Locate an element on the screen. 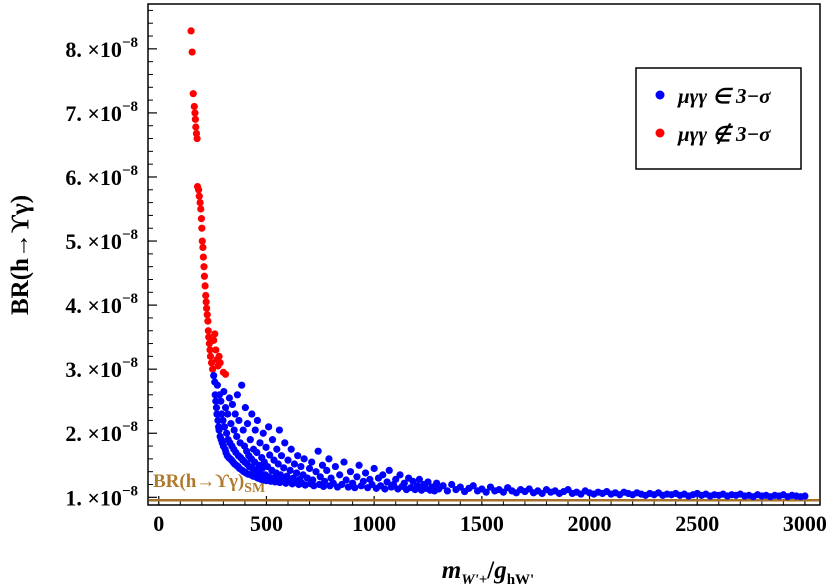  x-tick-label: 500 is located at coordinates (266, 523).